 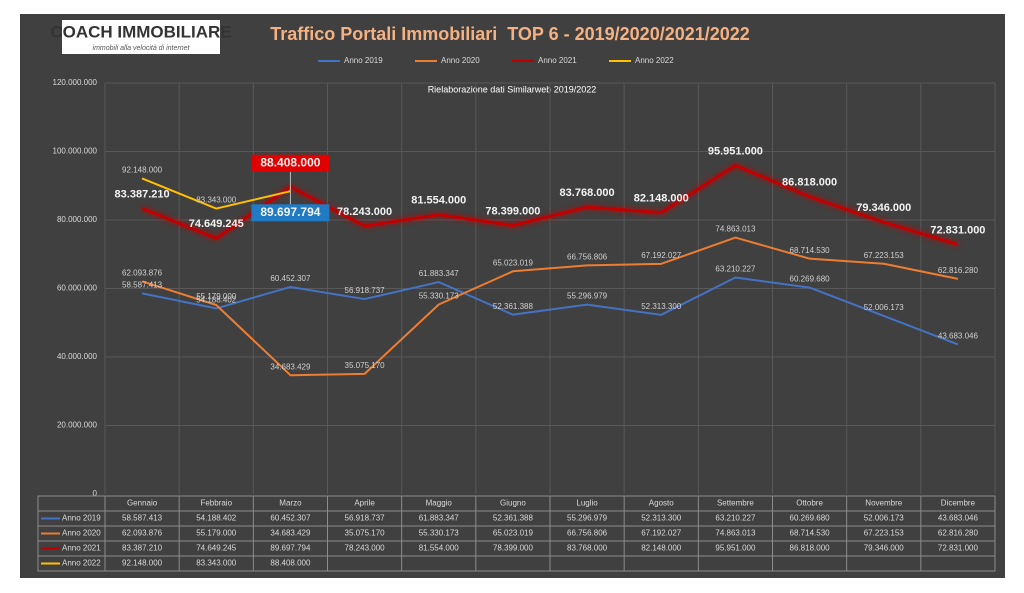 I want to click on table-cell: 54.188.402, so click(x=216, y=518).